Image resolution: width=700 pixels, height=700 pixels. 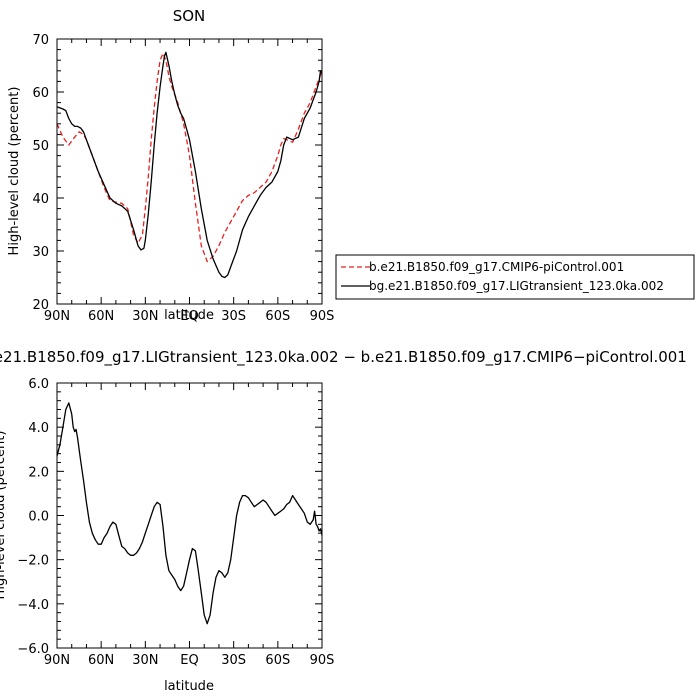 I want to click on legend-frame, so click(x=515, y=277).